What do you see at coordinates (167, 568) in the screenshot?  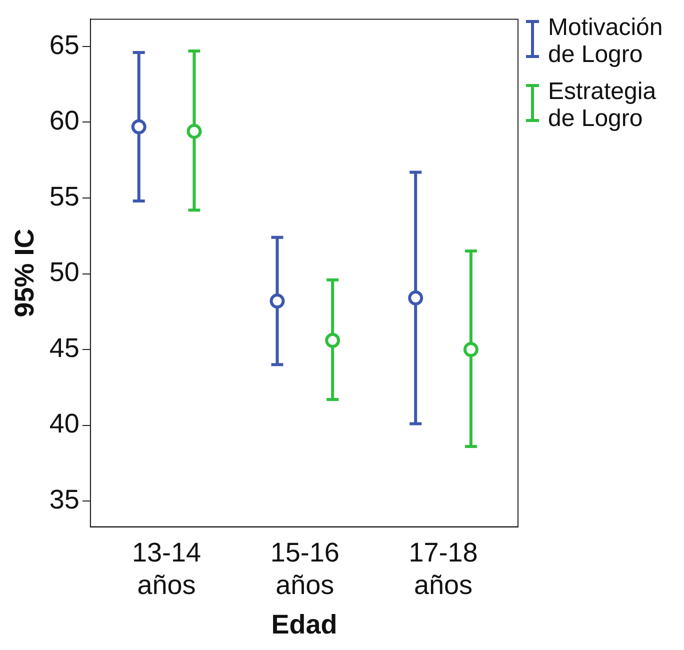 I see `x-tick-label: 13-14 años` at bounding box center [167, 568].